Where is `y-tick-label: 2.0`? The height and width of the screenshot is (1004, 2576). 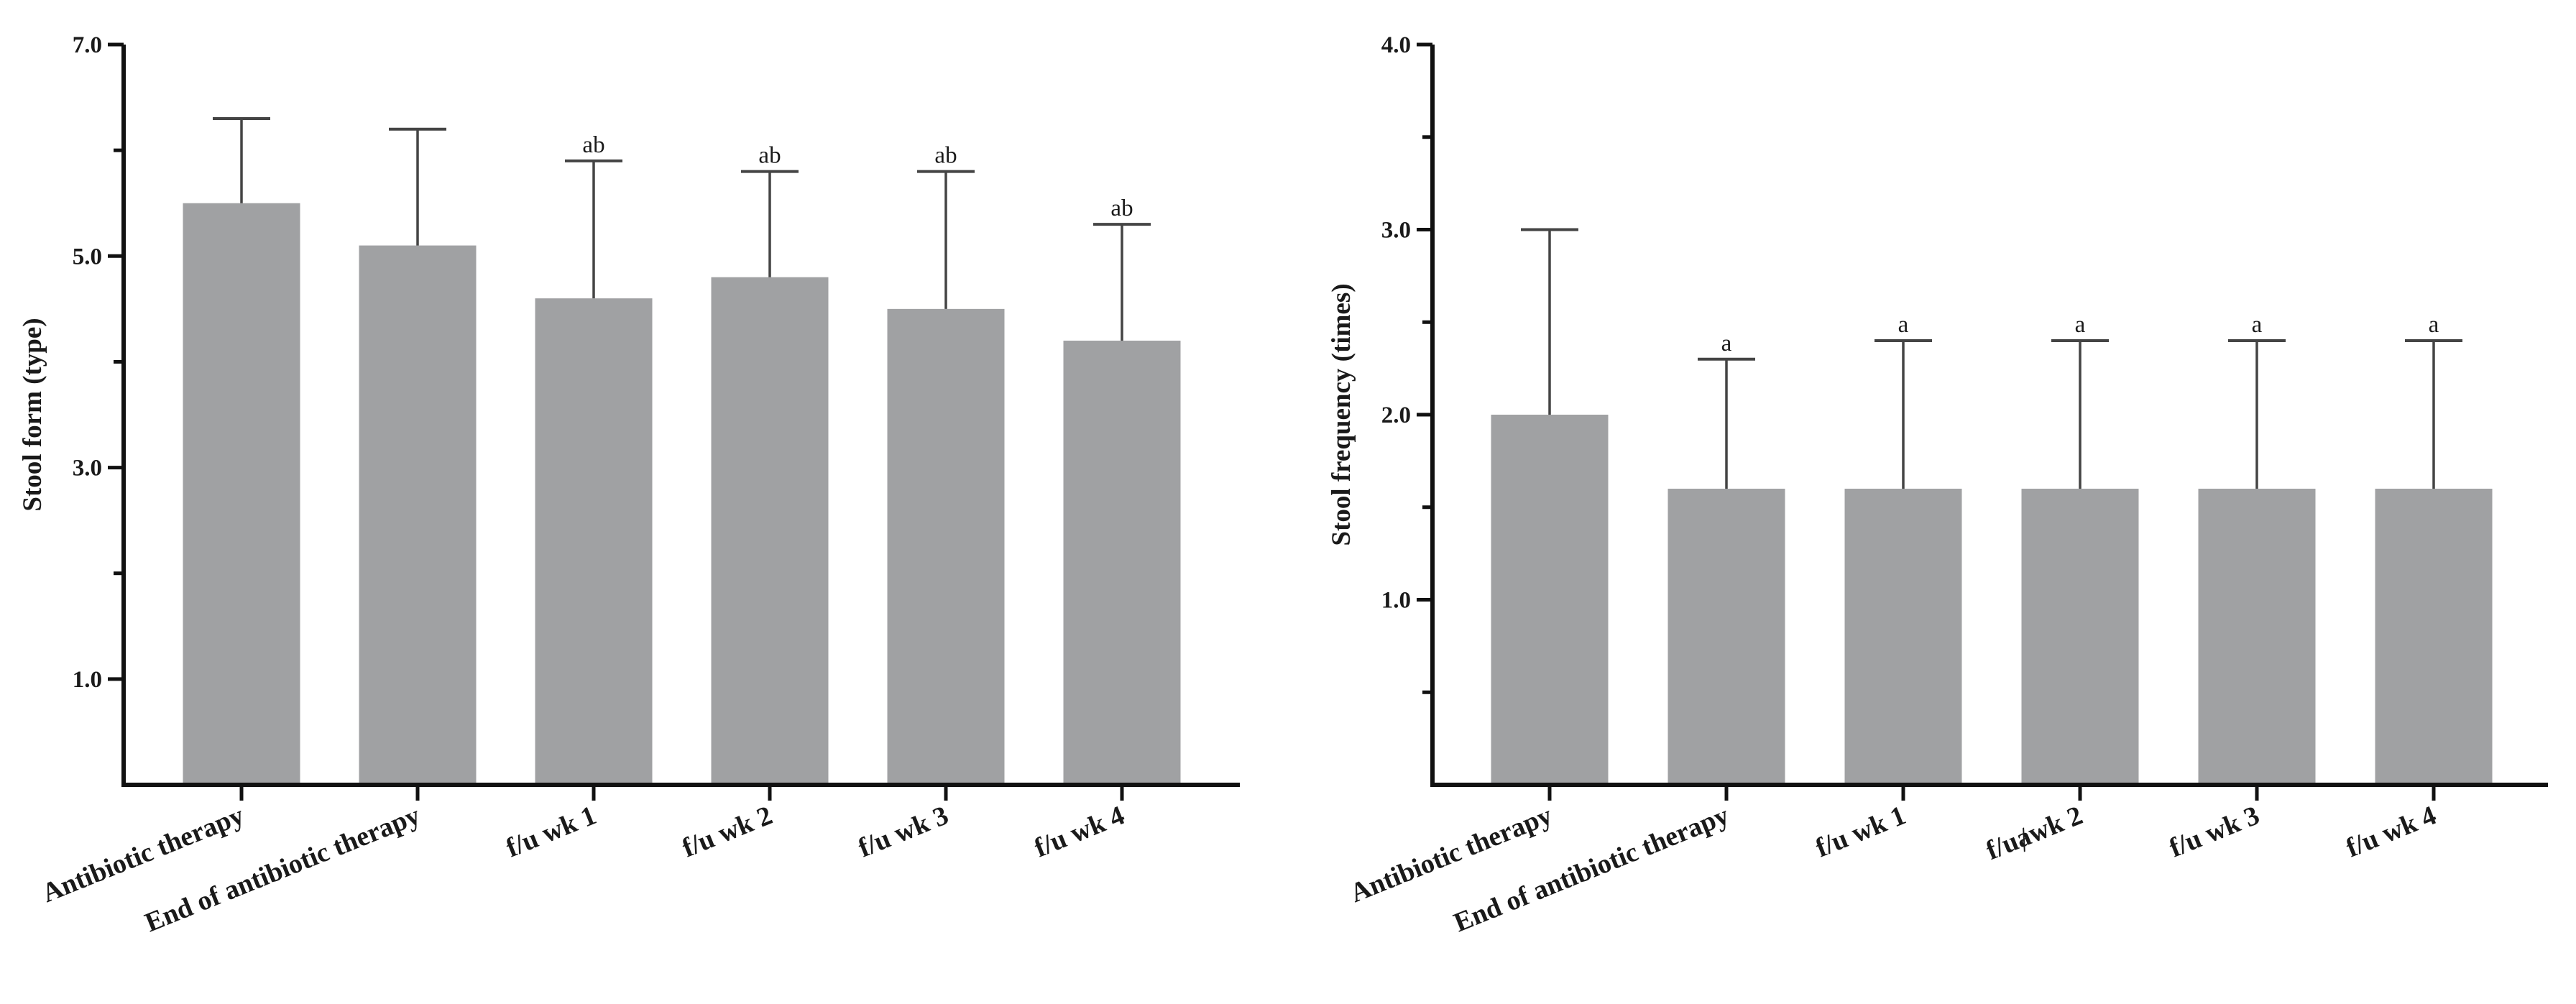
y-tick-label: 2.0 is located at coordinates (1396, 415).